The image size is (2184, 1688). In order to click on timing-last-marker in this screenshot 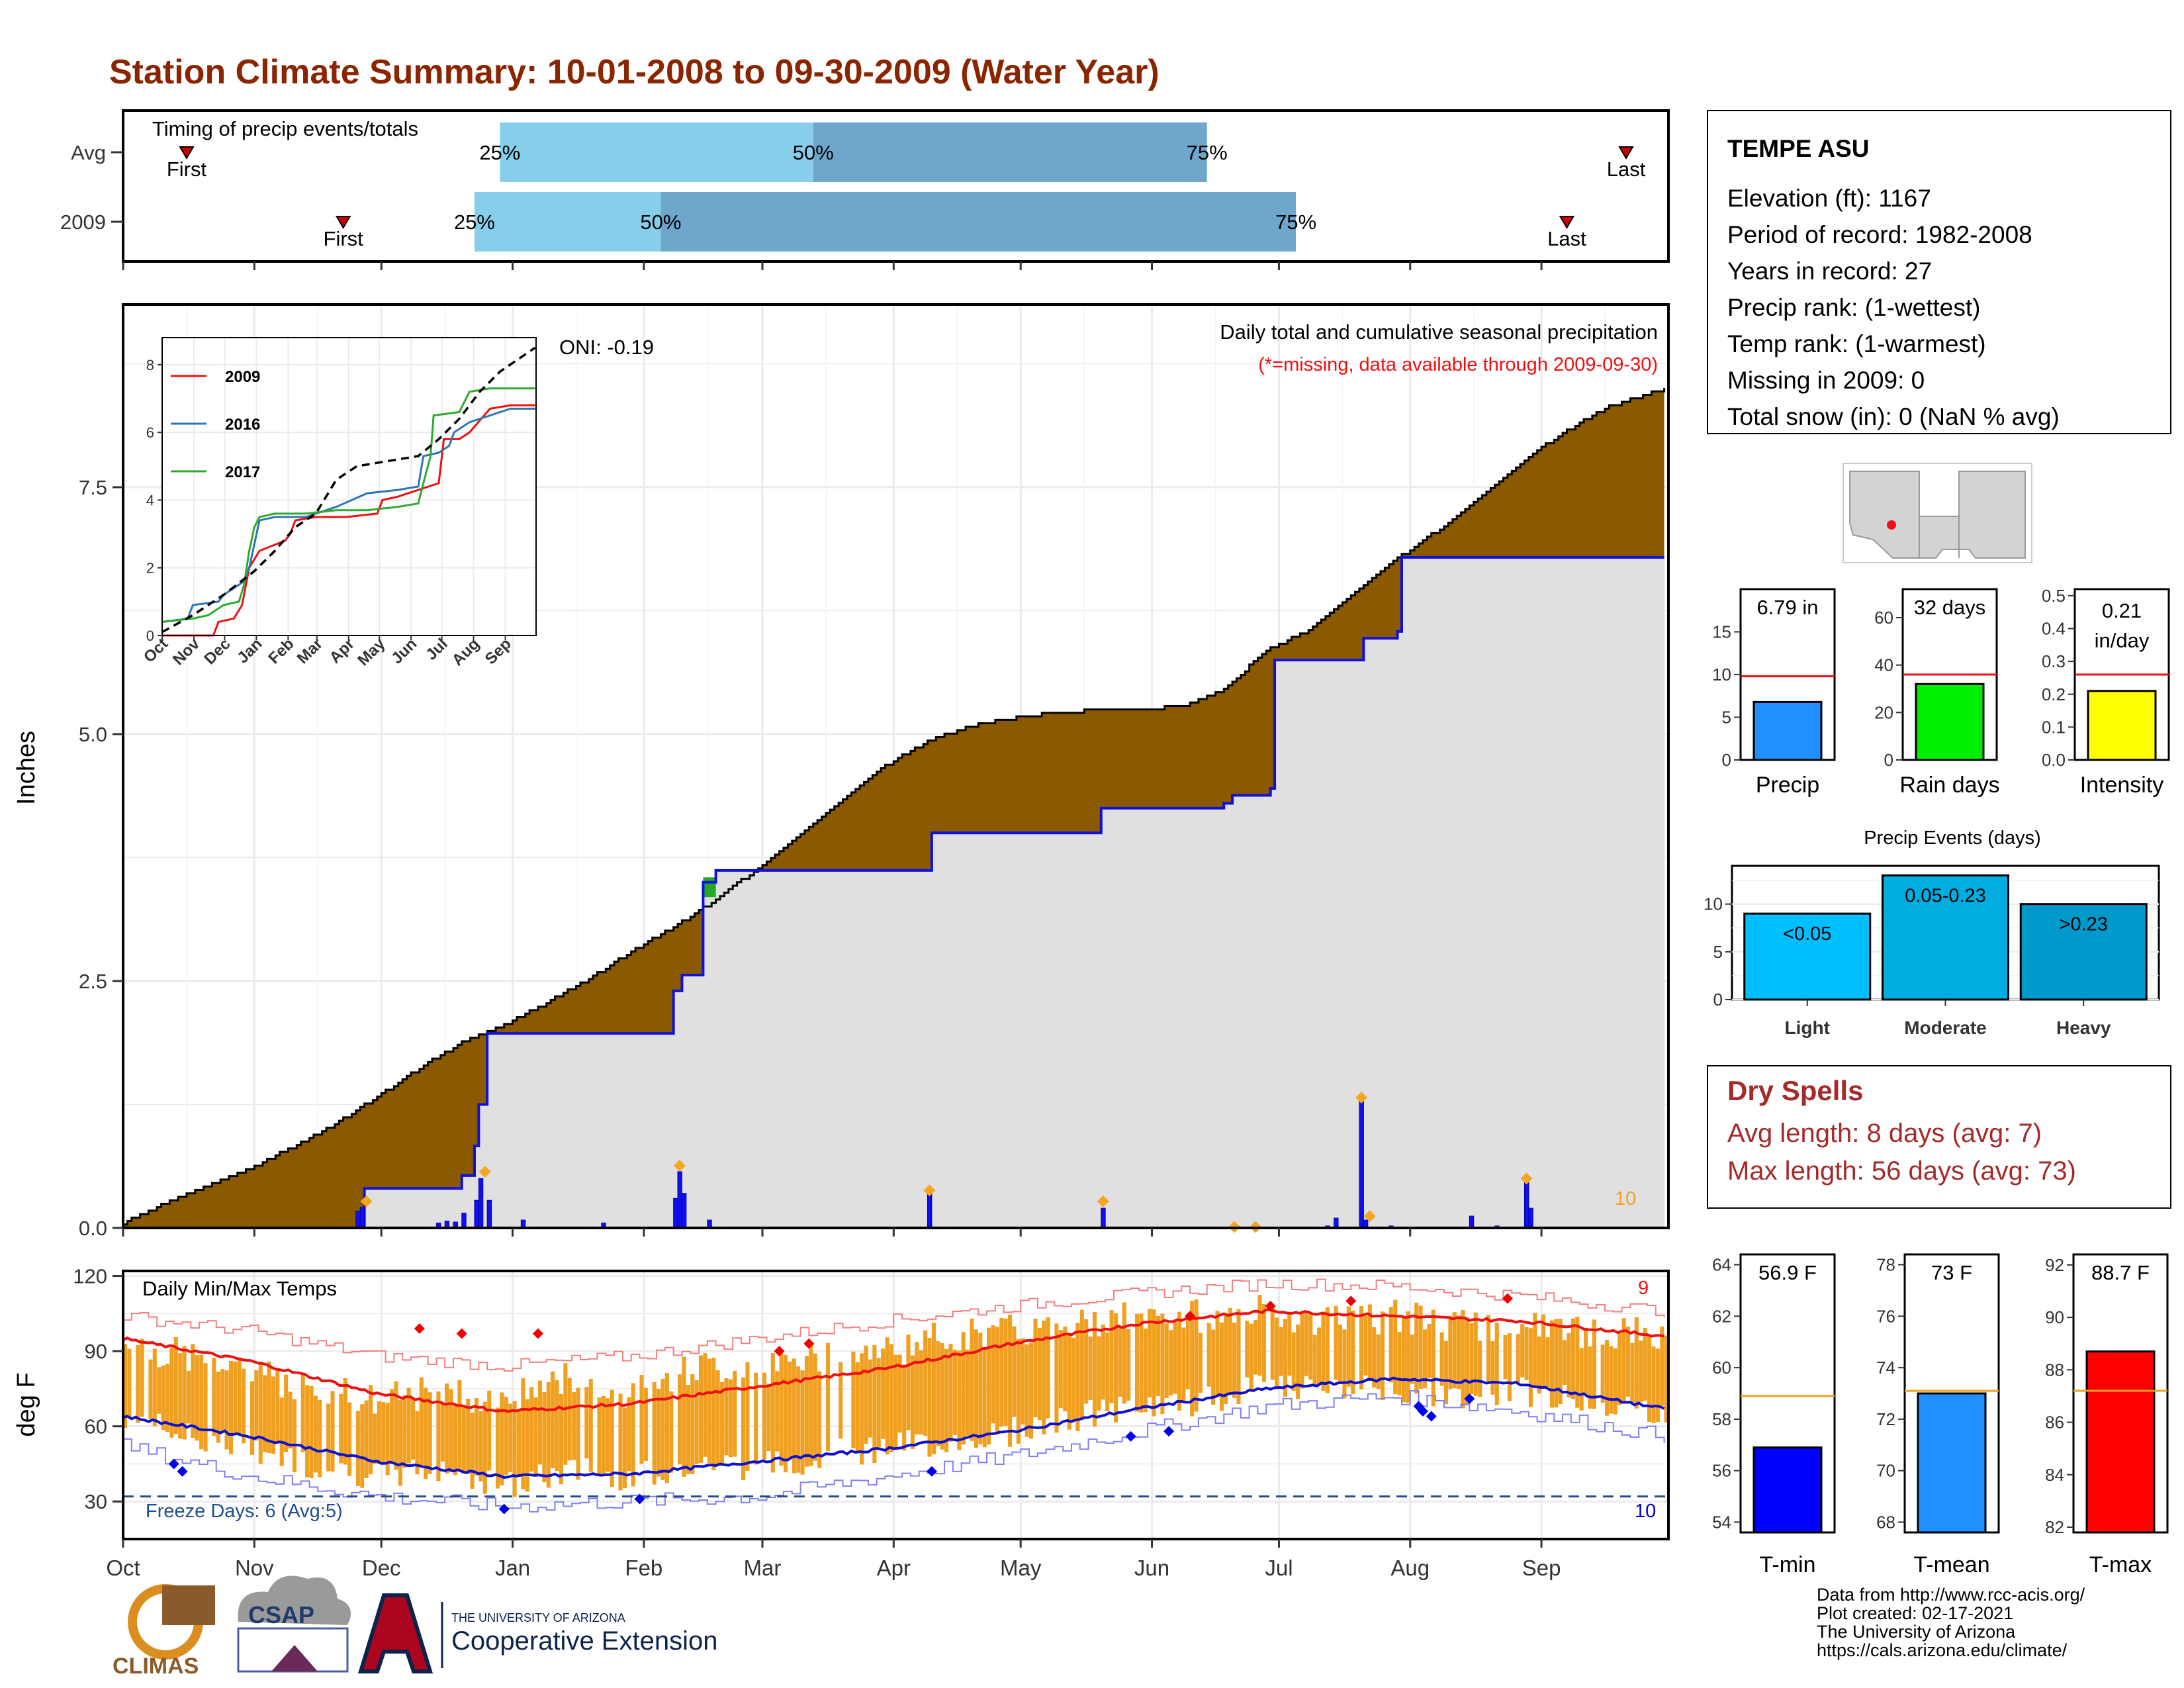, I will do `click(1626, 153)`.